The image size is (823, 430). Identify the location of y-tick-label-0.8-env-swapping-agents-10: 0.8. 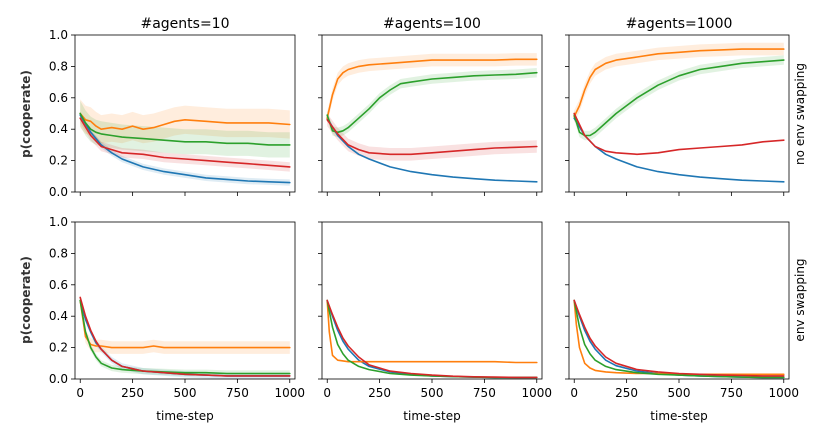
(58, 253).